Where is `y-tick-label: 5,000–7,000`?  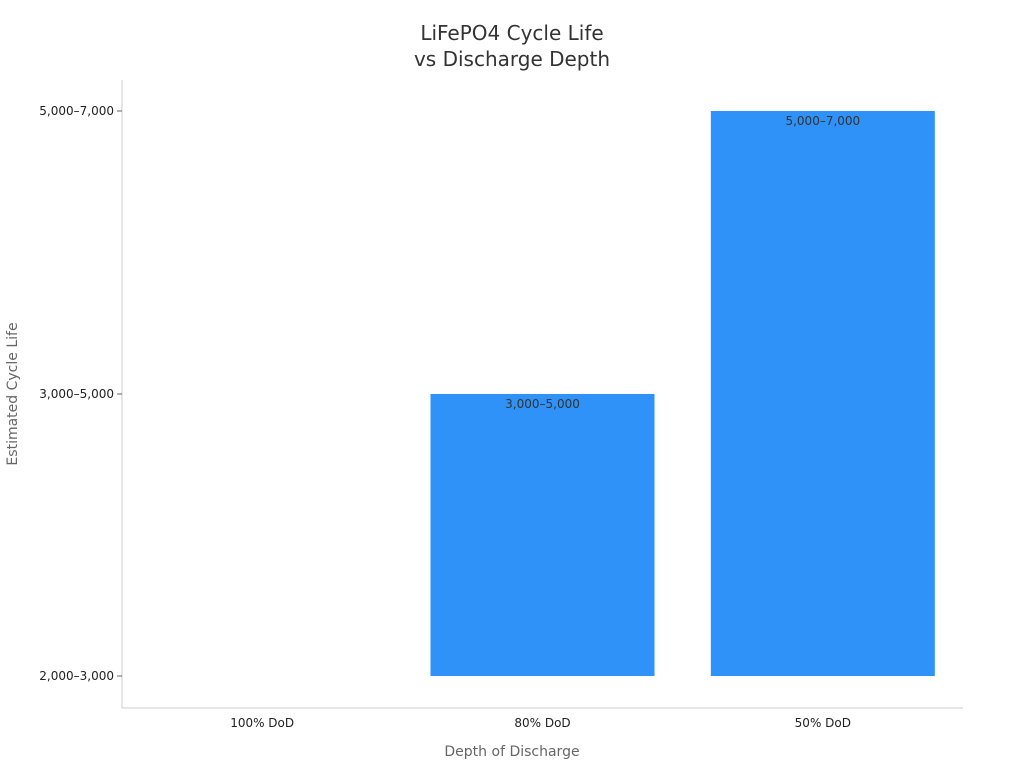
y-tick-label: 5,000–7,000 is located at coordinates (76, 111).